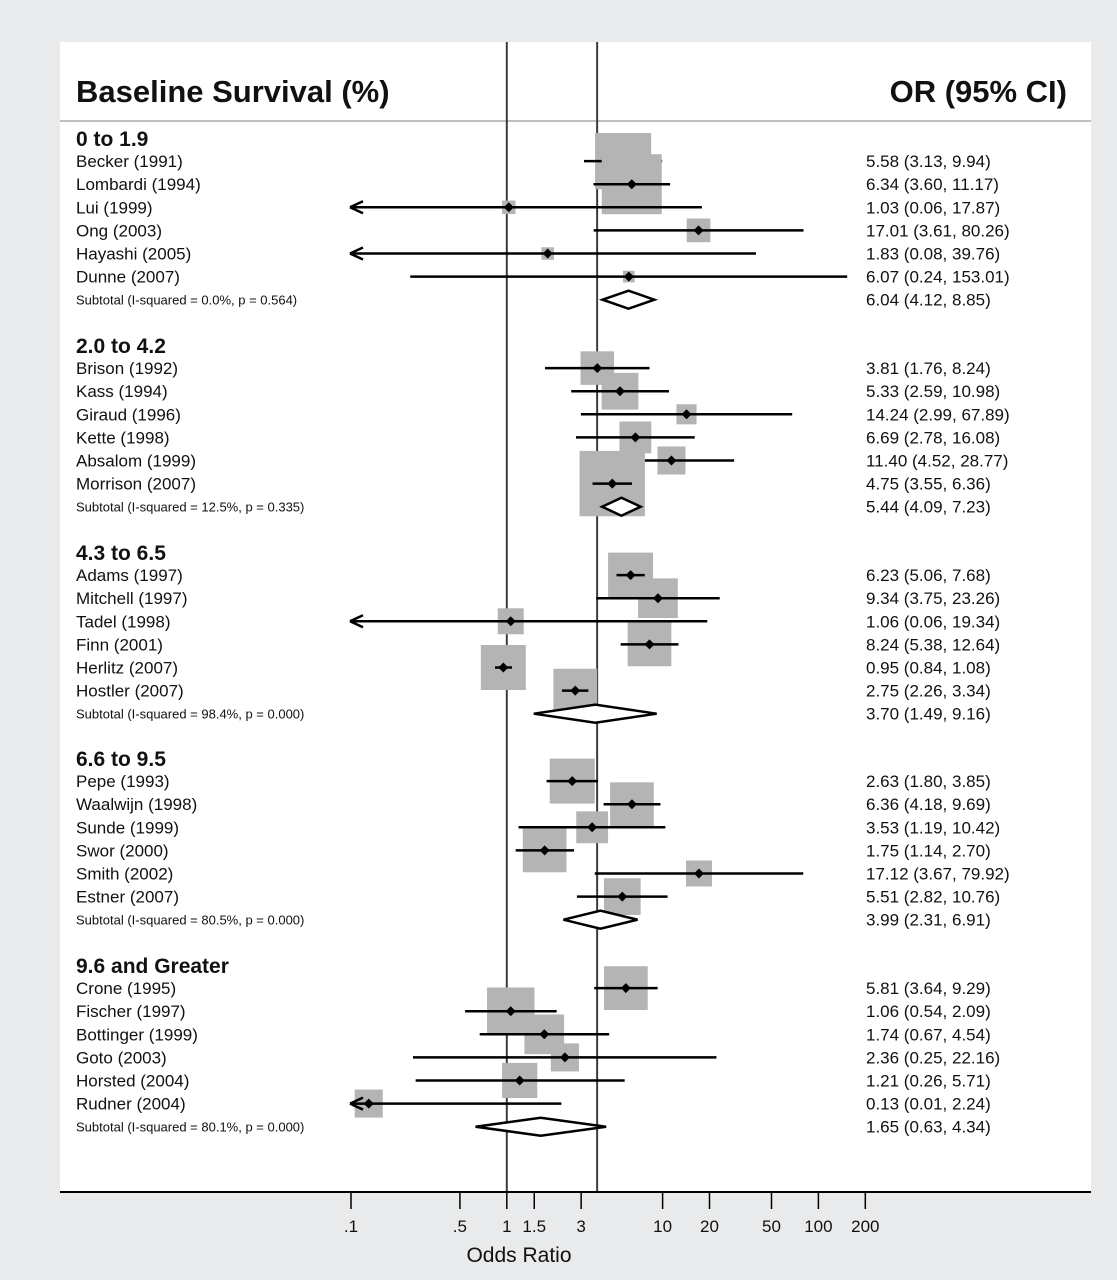 Image resolution: width=1117 pixels, height=1280 pixels. Describe the element at coordinates (506, 1226) in the screenshot. I see `x-tick-label: 1` at that location.